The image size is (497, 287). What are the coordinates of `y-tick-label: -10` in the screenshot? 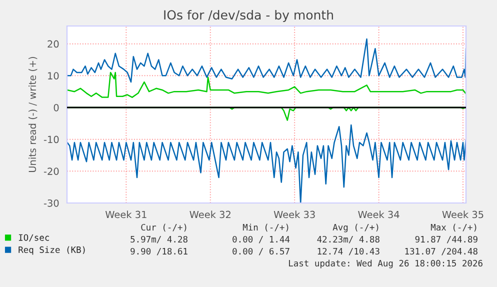 It's located at (51, 140).